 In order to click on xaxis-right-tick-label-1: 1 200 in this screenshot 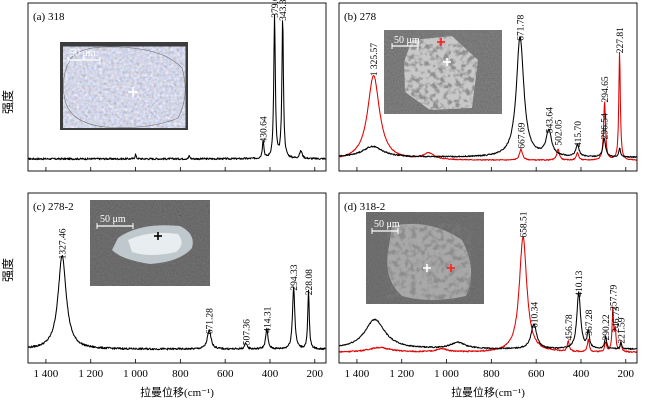, I will do `click(401, 374)`.